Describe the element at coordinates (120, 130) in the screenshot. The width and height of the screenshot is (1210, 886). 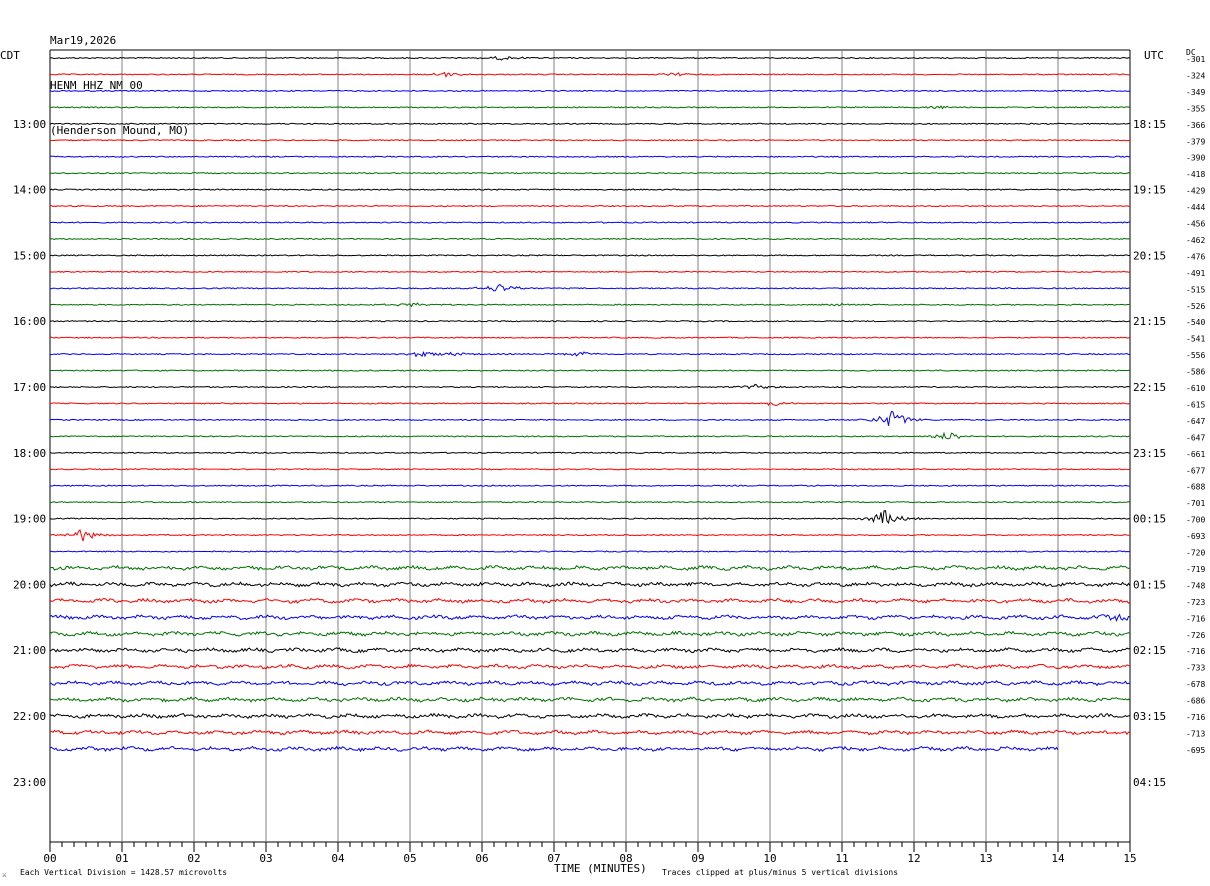
I see `location-label: (Henderson Mound, MO)` at that location.